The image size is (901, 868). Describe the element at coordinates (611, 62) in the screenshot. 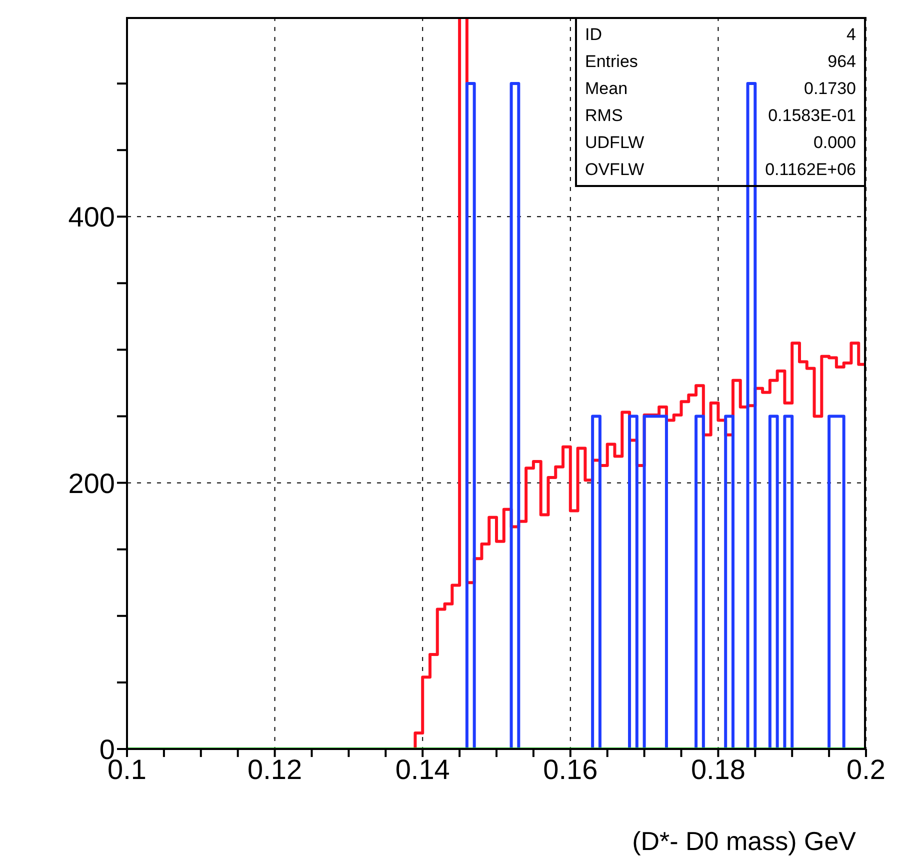

I see `annotation: Entries` at that location.